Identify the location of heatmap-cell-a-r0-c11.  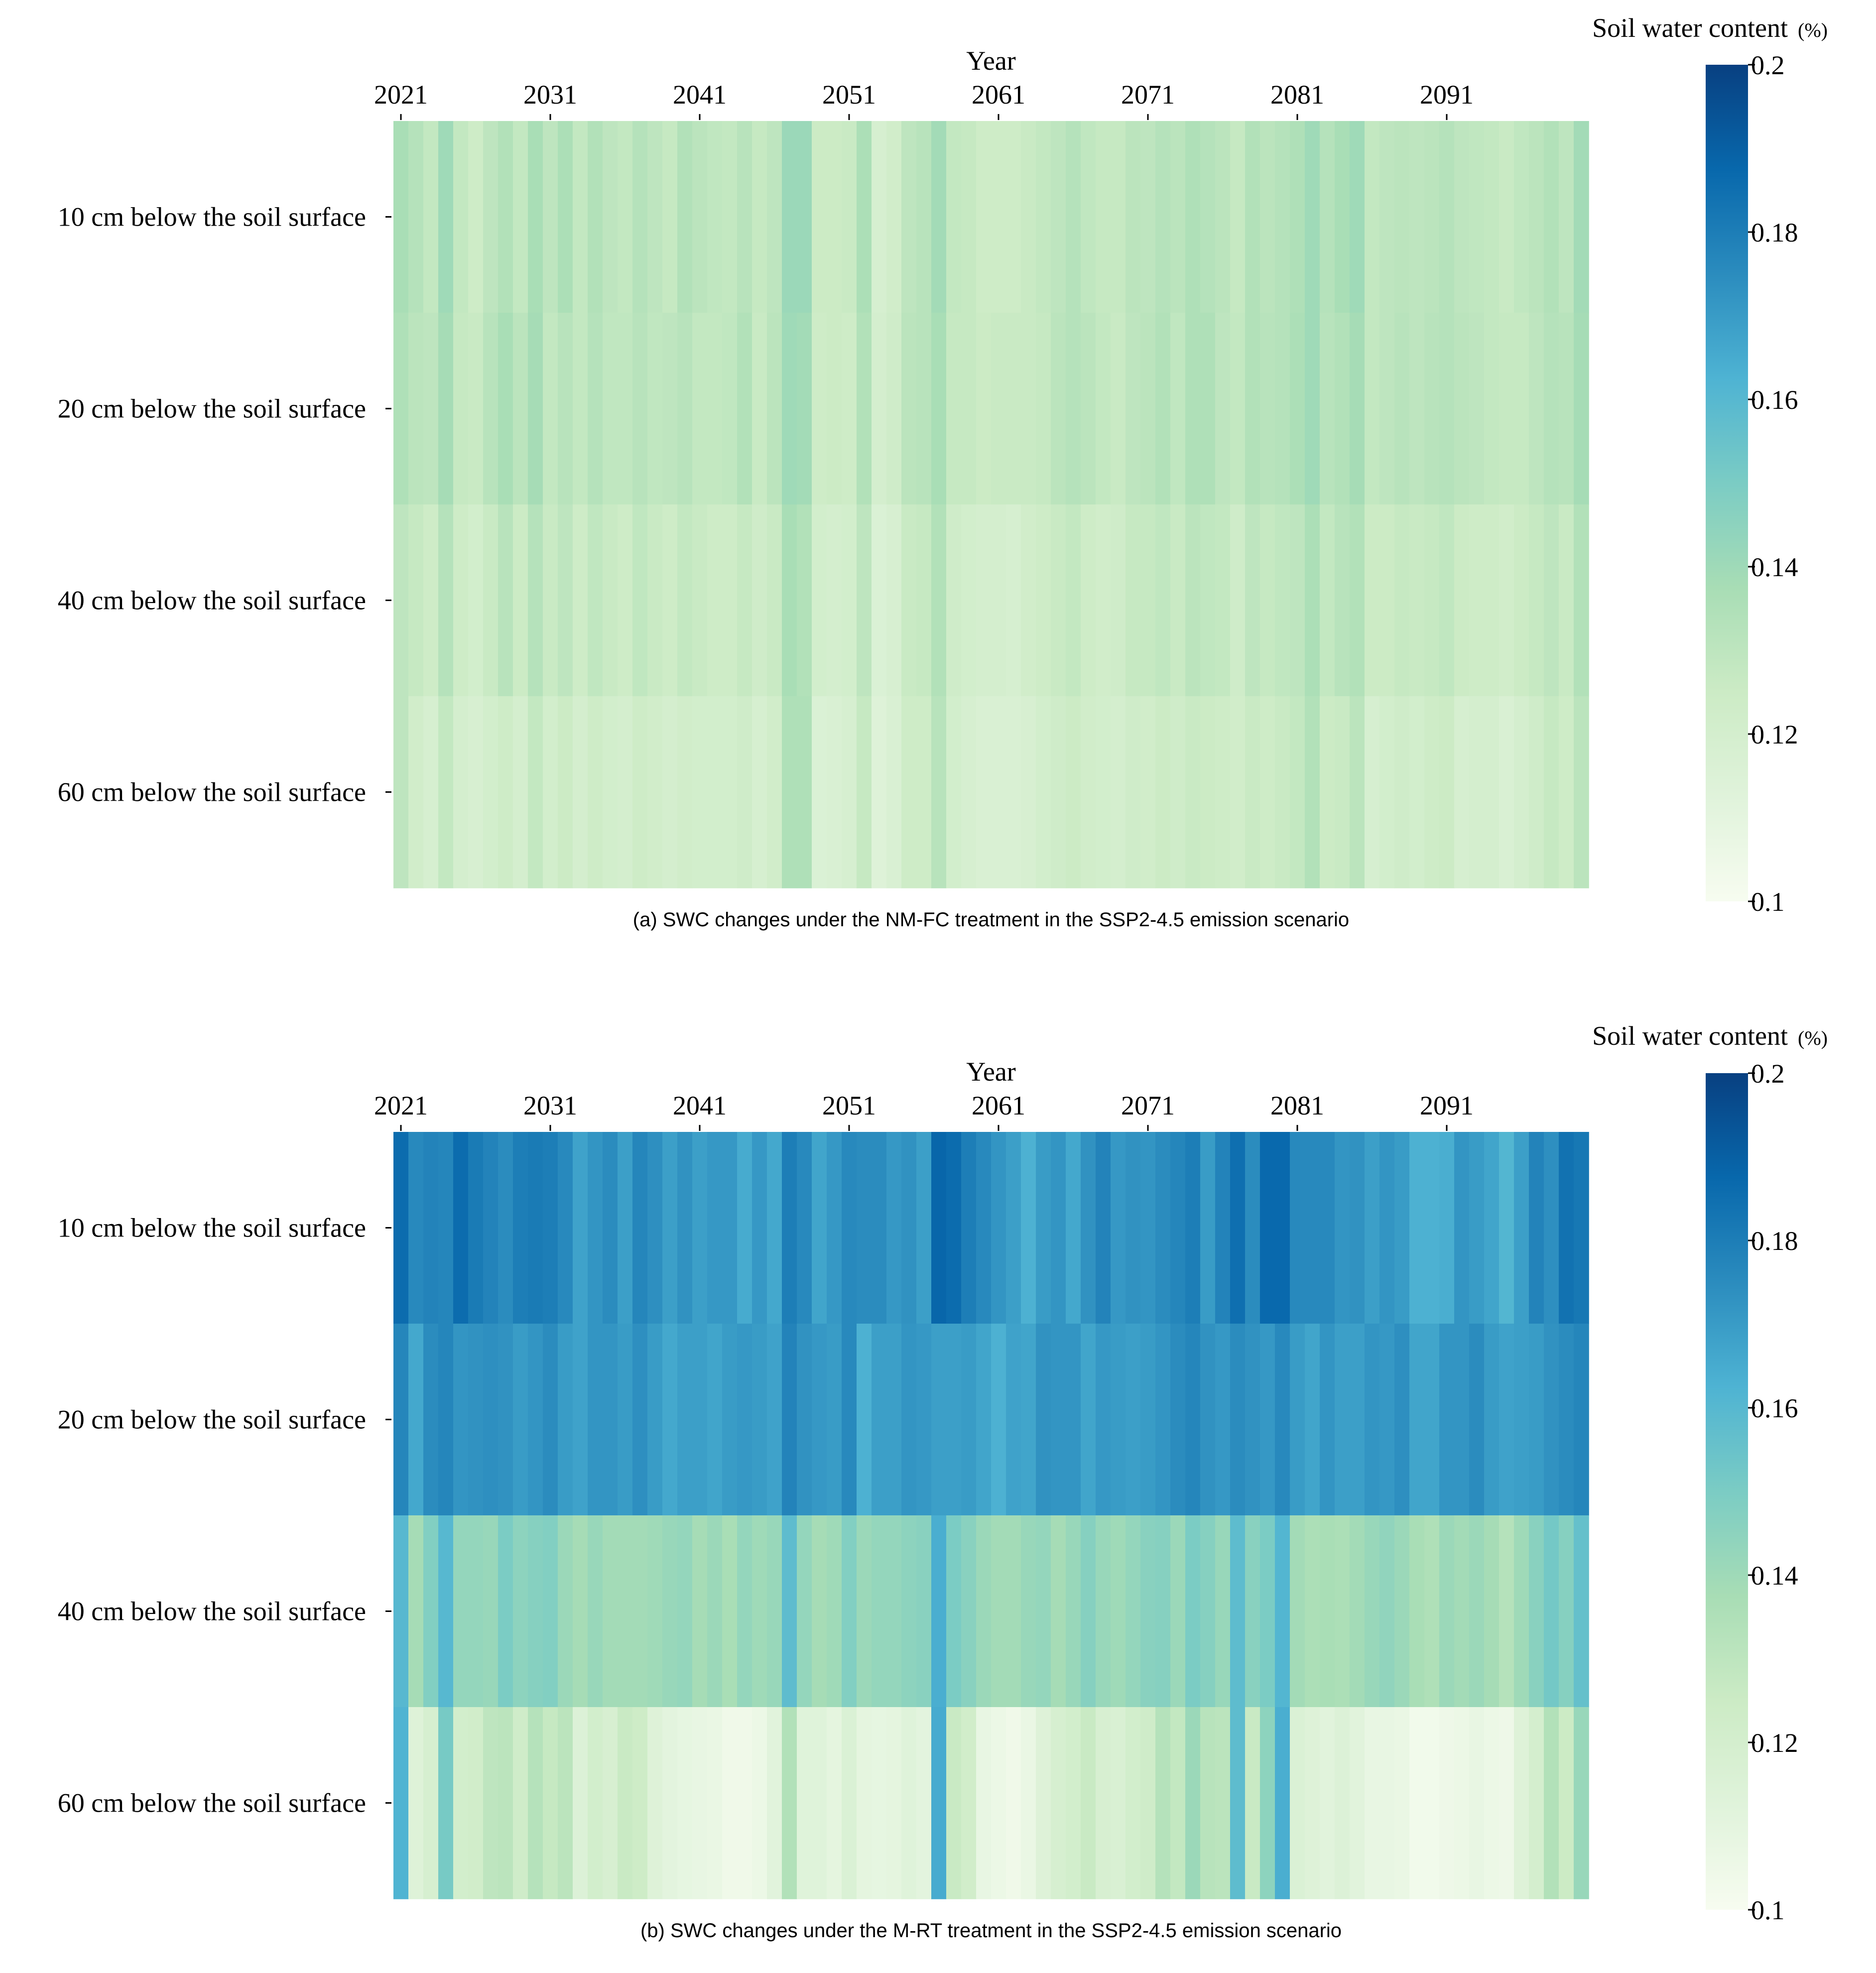
(565, 217).